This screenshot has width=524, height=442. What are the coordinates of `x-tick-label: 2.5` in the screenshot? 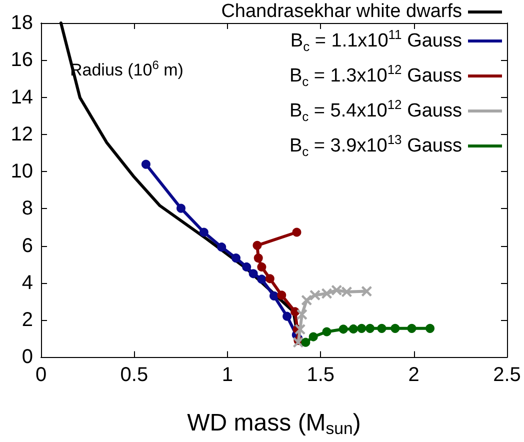 It's located at (507, 375).